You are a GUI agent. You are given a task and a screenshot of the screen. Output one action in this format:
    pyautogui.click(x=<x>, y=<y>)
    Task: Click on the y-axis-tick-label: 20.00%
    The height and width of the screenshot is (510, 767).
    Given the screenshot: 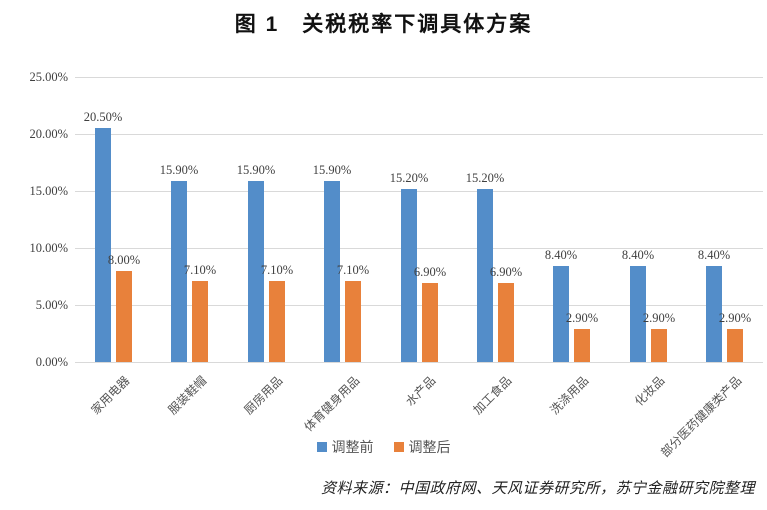 What is the action you would take?
    pyautogui.click(x=48, y=134)
    